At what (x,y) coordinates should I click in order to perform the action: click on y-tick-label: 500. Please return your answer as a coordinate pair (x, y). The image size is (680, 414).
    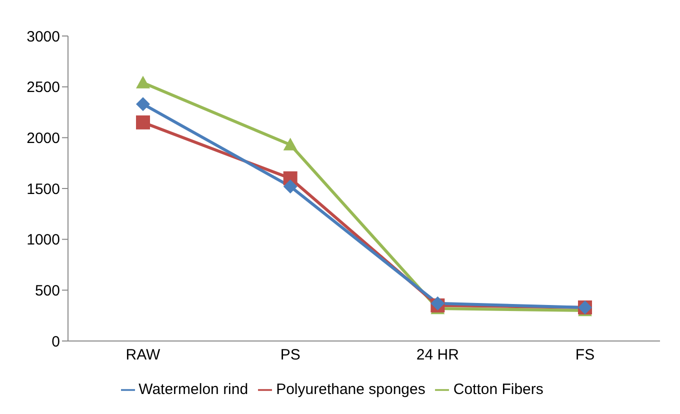
    Looking at the image, I should click on (47, 291).